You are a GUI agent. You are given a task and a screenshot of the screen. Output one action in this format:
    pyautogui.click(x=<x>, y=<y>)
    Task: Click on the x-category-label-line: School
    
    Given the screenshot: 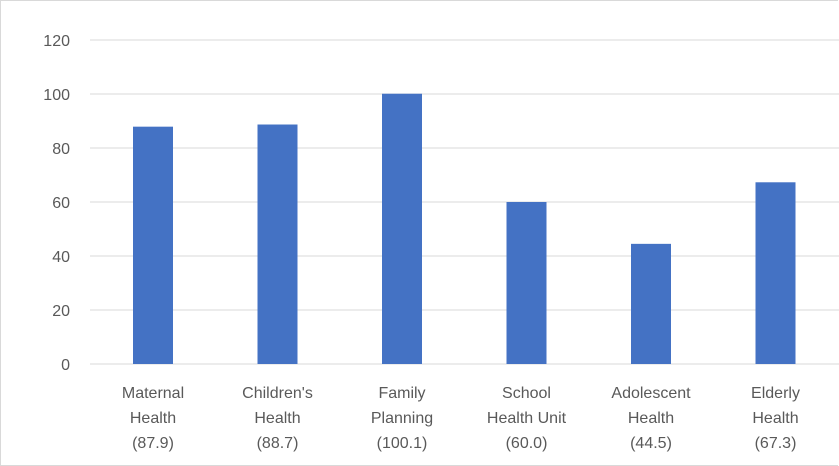 What is the action you would take?
    pyautogui.click(x=526, y=393)
    